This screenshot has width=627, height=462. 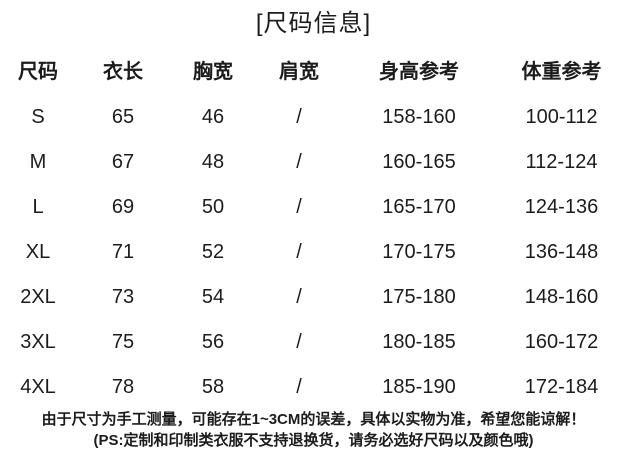 What do you see at coordinates (123, 117) in the screenshot?
I see `cell-length: 65` at bounding box center [123, 117].